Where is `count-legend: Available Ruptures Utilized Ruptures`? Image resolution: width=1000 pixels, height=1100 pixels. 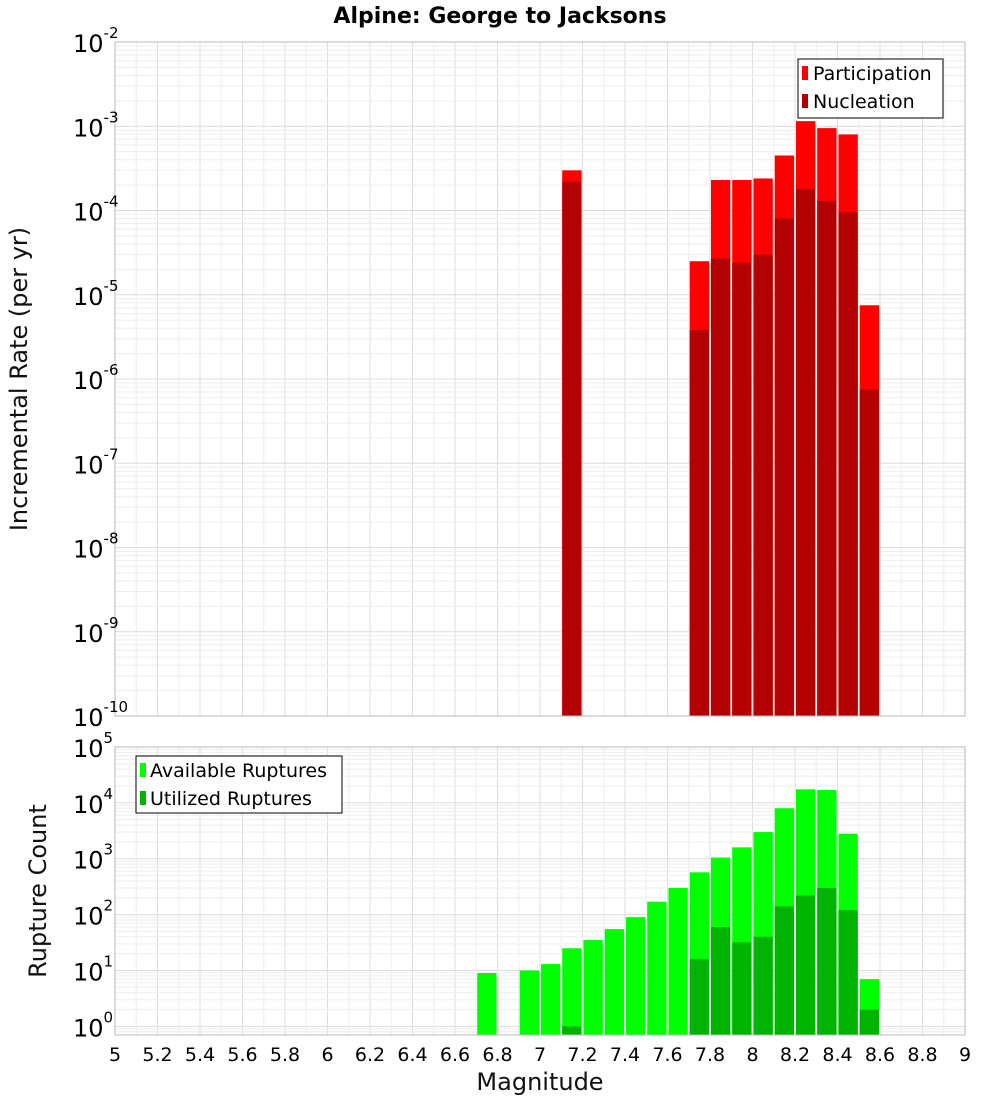 count-legend: Available Ruptures Utilized Ruptures is located at coordinates (239, 784).